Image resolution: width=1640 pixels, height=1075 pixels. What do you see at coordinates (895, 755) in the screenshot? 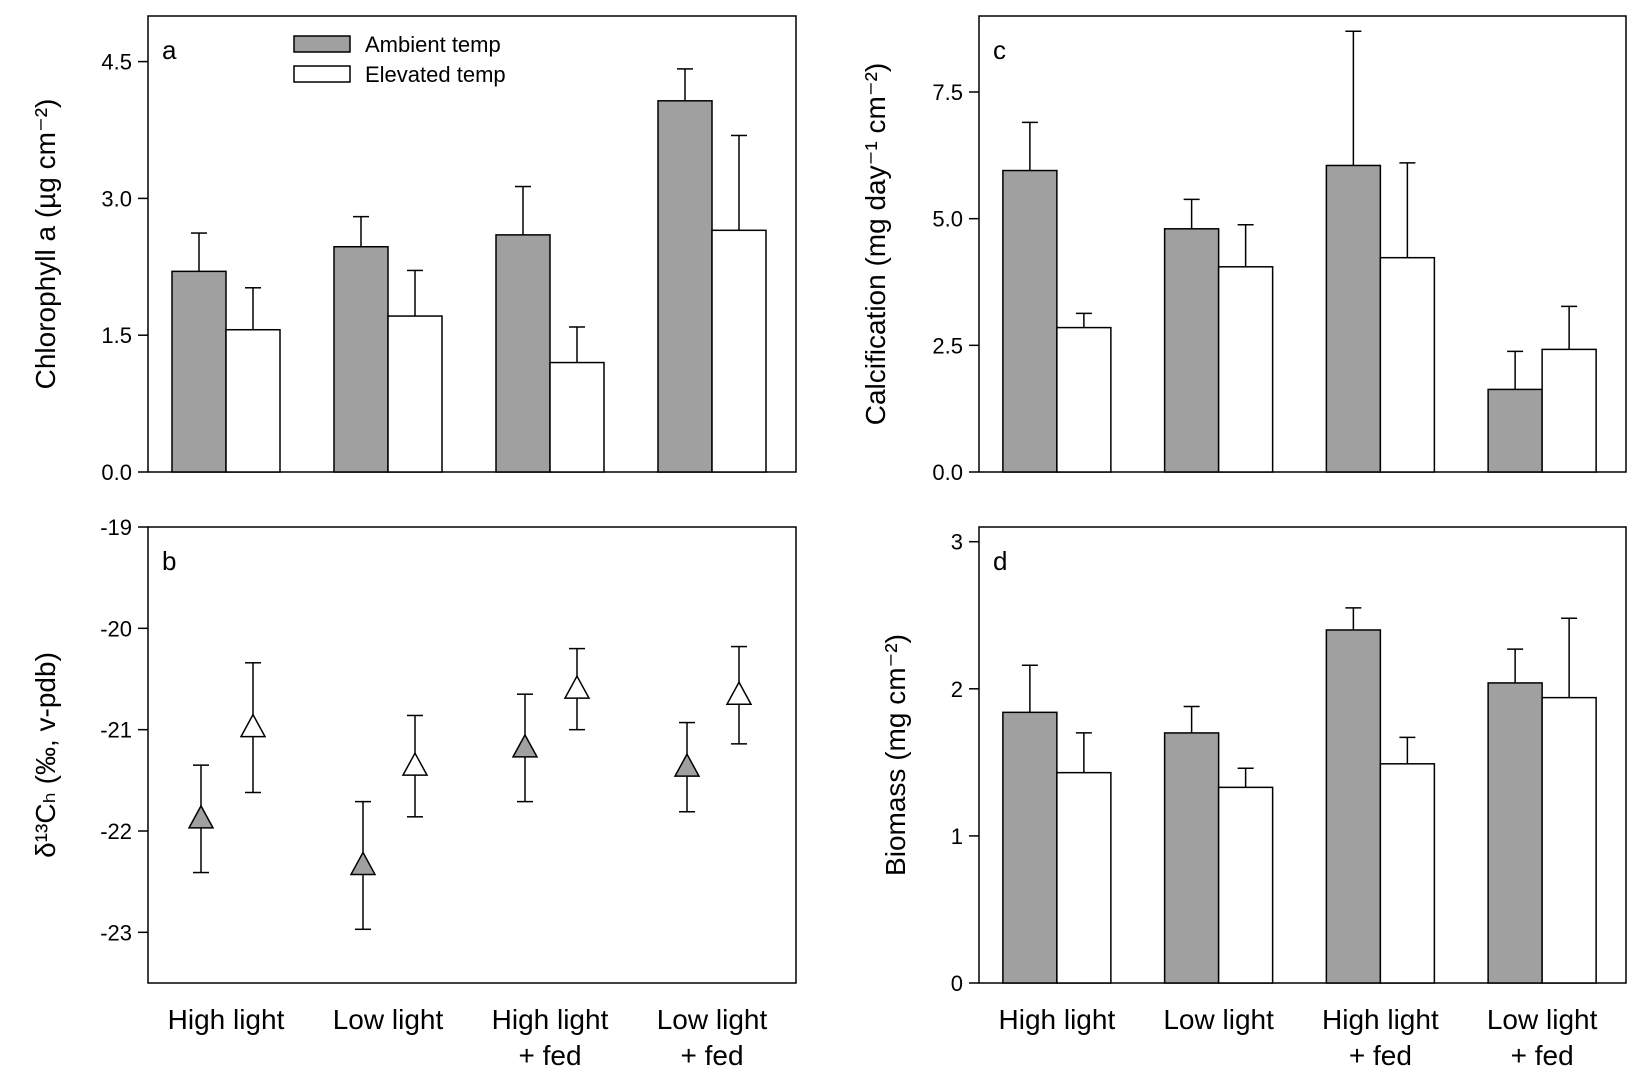
I see `y-axis-label: Biomass (mg cm⁻²)` at bounding box center [895, 755].